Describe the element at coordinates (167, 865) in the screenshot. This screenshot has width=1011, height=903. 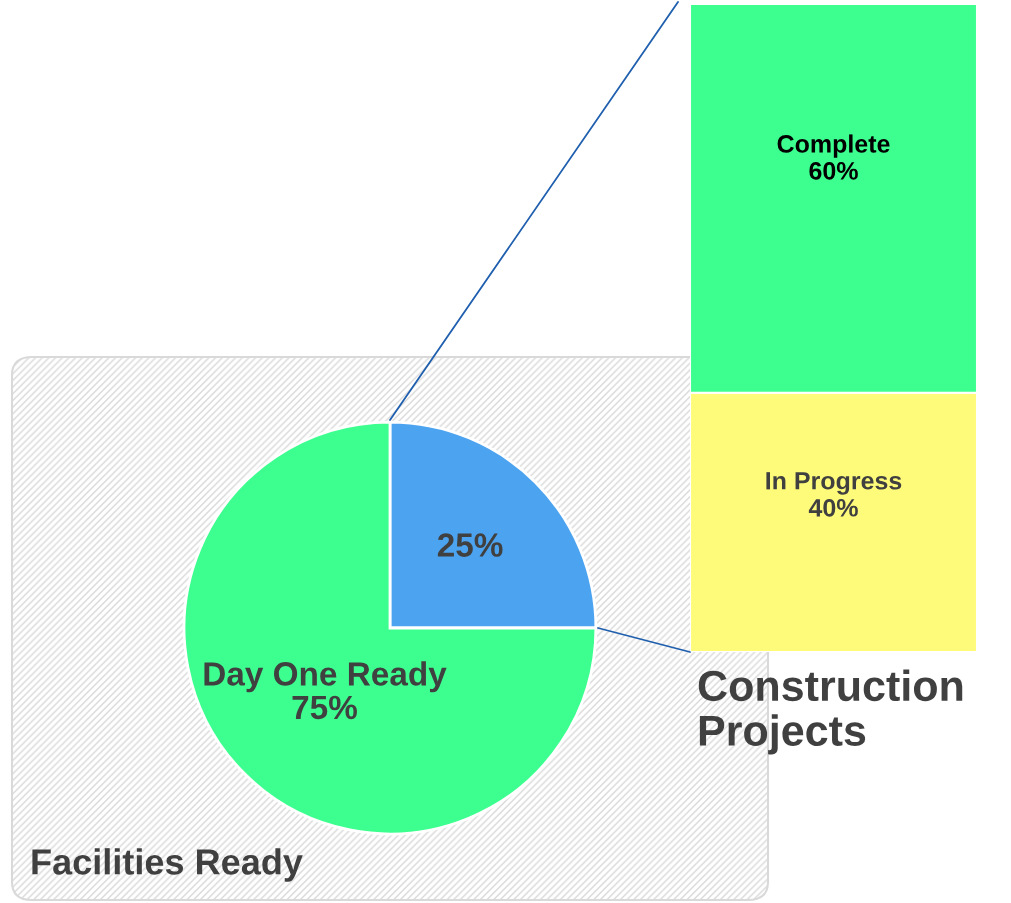
I see `text: Facilities Ready` at that location.